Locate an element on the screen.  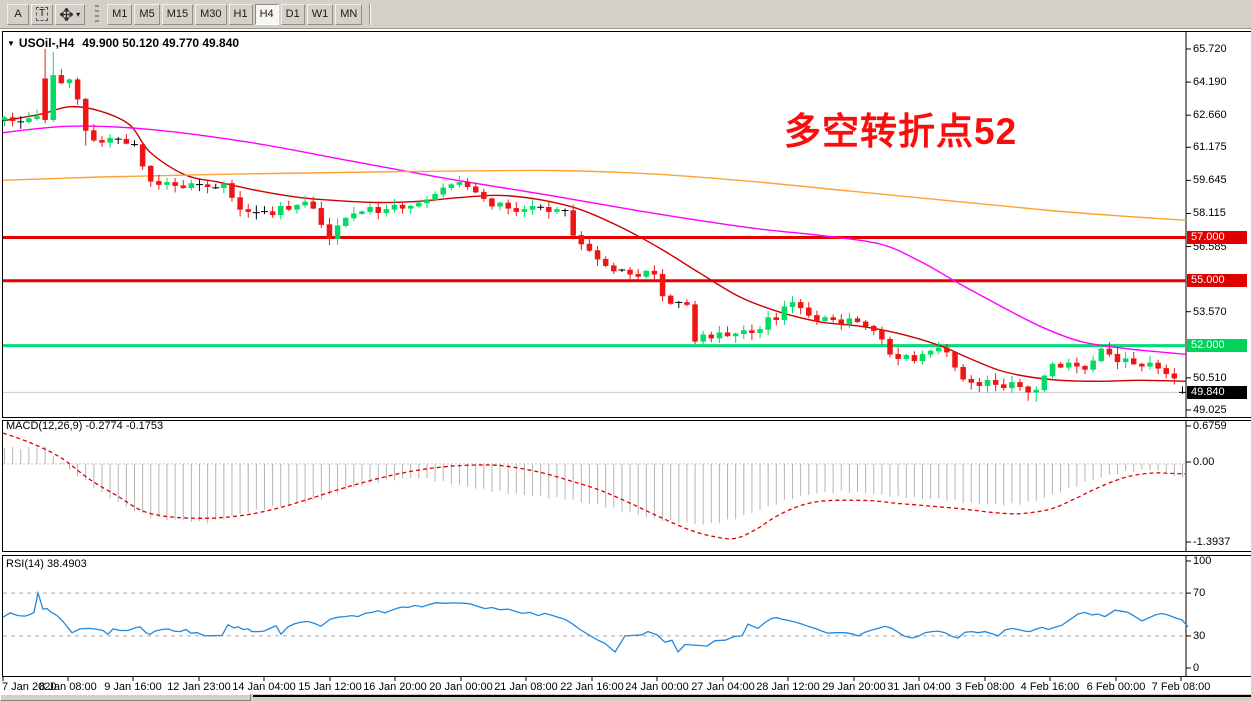
toolbar-grip is located at coordinates (97, 14).